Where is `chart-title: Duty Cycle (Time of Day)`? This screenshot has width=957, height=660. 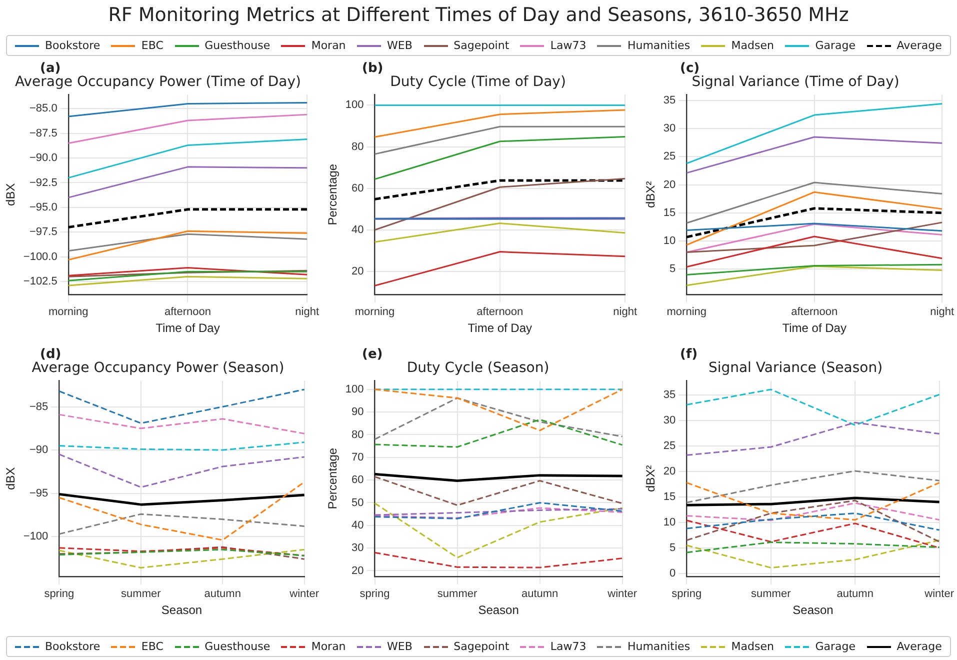
chart-title: Duty Cycle (Time of Day) is located at coordinates (478, 82).